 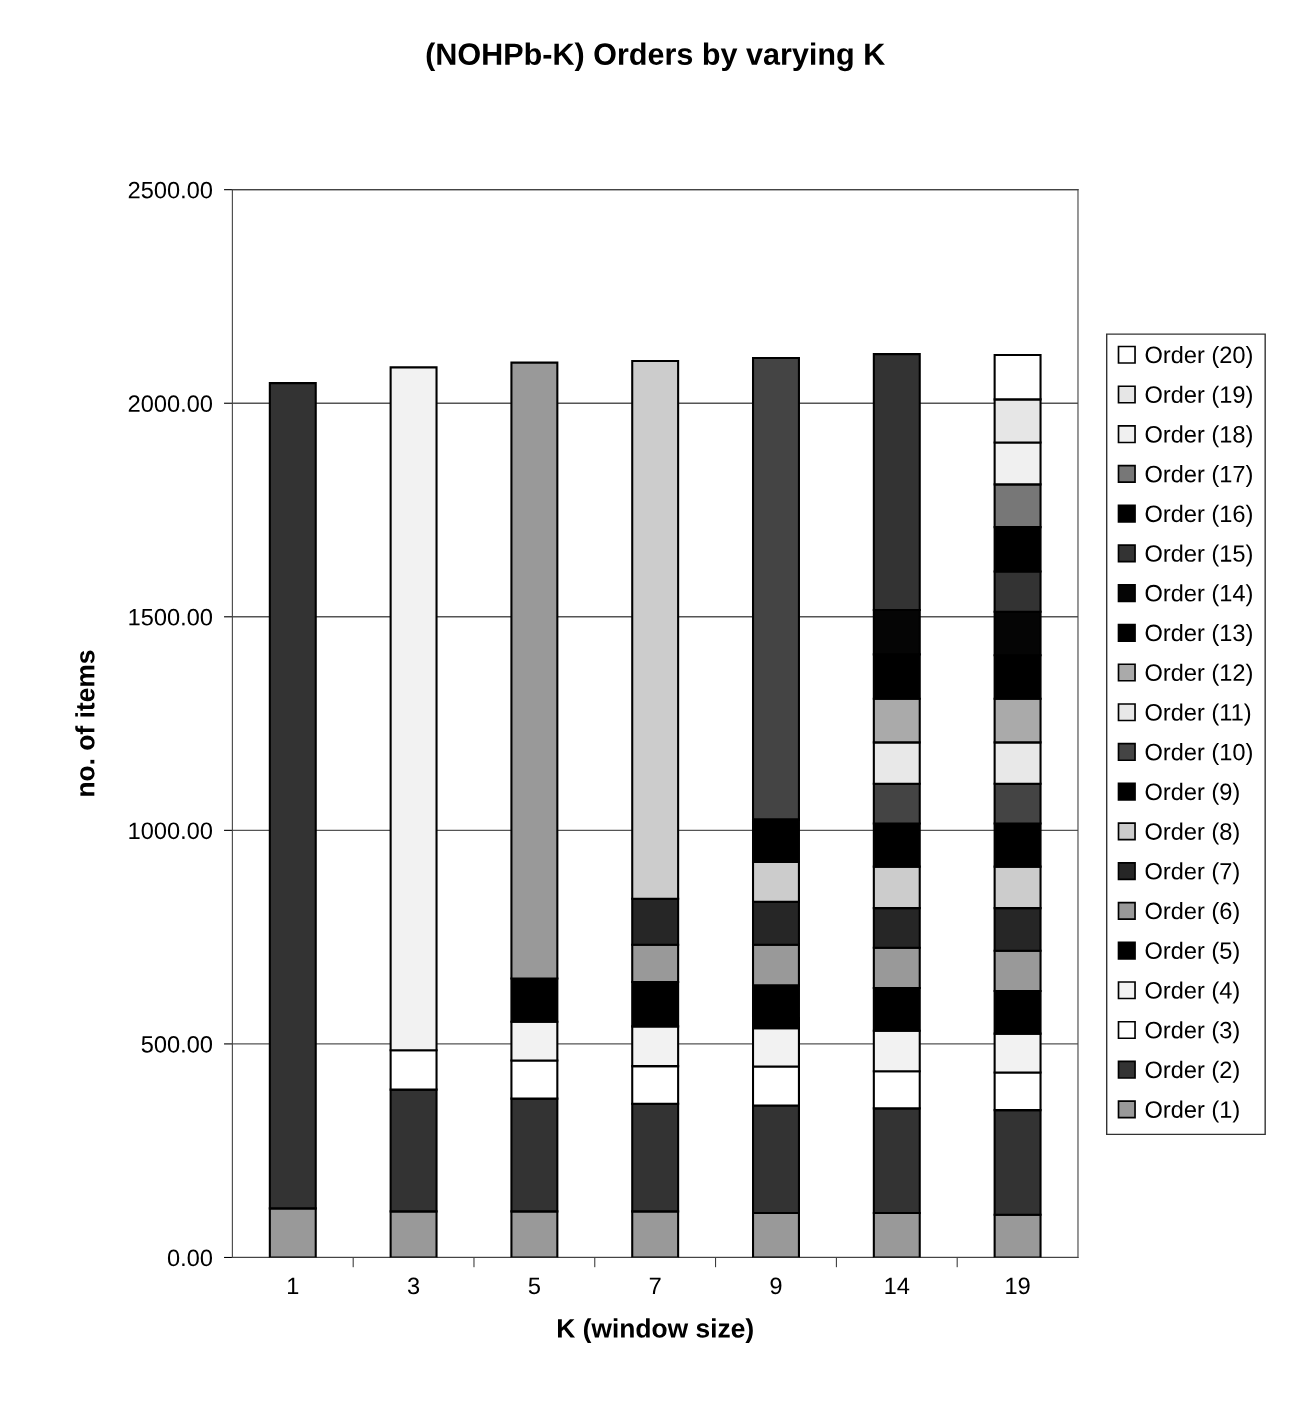 I want to click on y-axis-title: no. of items, so click(x=85, y=723).